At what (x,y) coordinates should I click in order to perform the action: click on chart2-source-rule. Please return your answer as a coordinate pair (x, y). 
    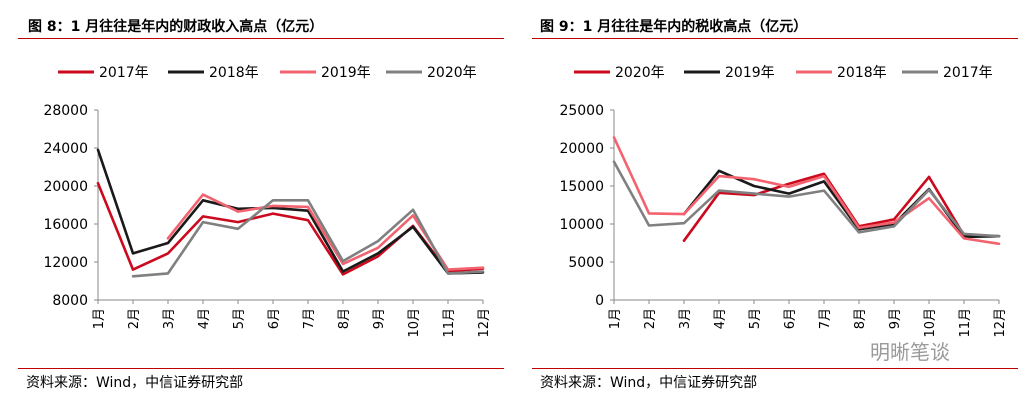
    Looking at the image, I should click on (775, 368).